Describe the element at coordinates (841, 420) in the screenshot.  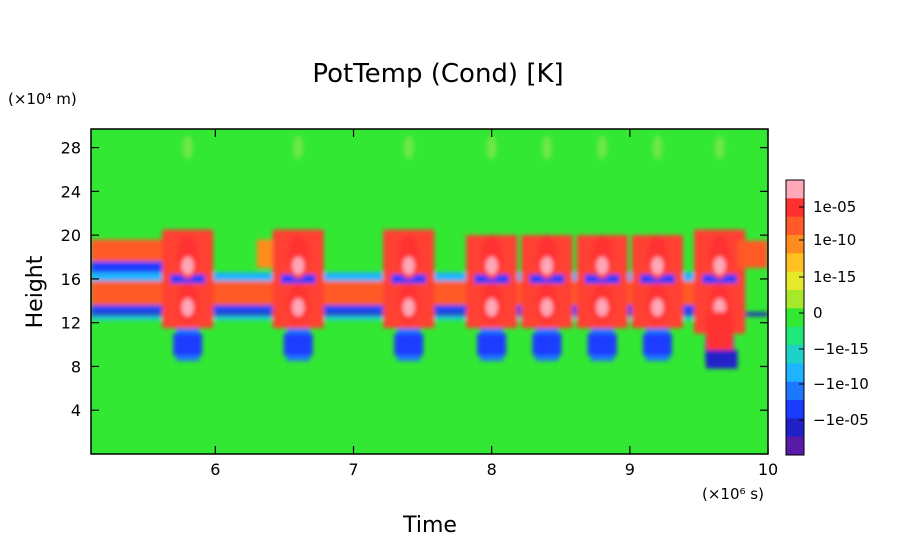
I see `colorbar-tick-label: −1e-05` at that location.